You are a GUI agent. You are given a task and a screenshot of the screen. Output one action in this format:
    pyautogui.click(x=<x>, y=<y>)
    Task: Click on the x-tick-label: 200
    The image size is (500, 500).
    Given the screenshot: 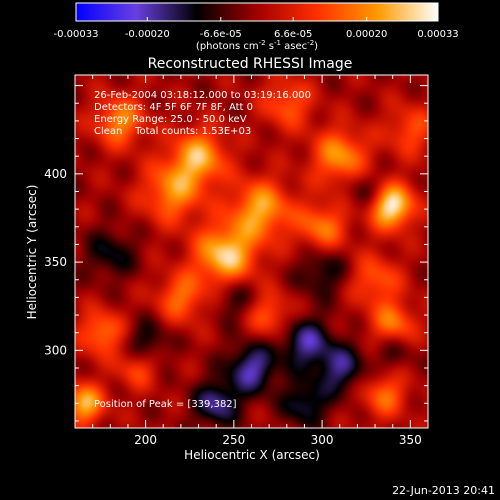 What is the action you would take?
    pyautogui.click(x=145, y=440)
    